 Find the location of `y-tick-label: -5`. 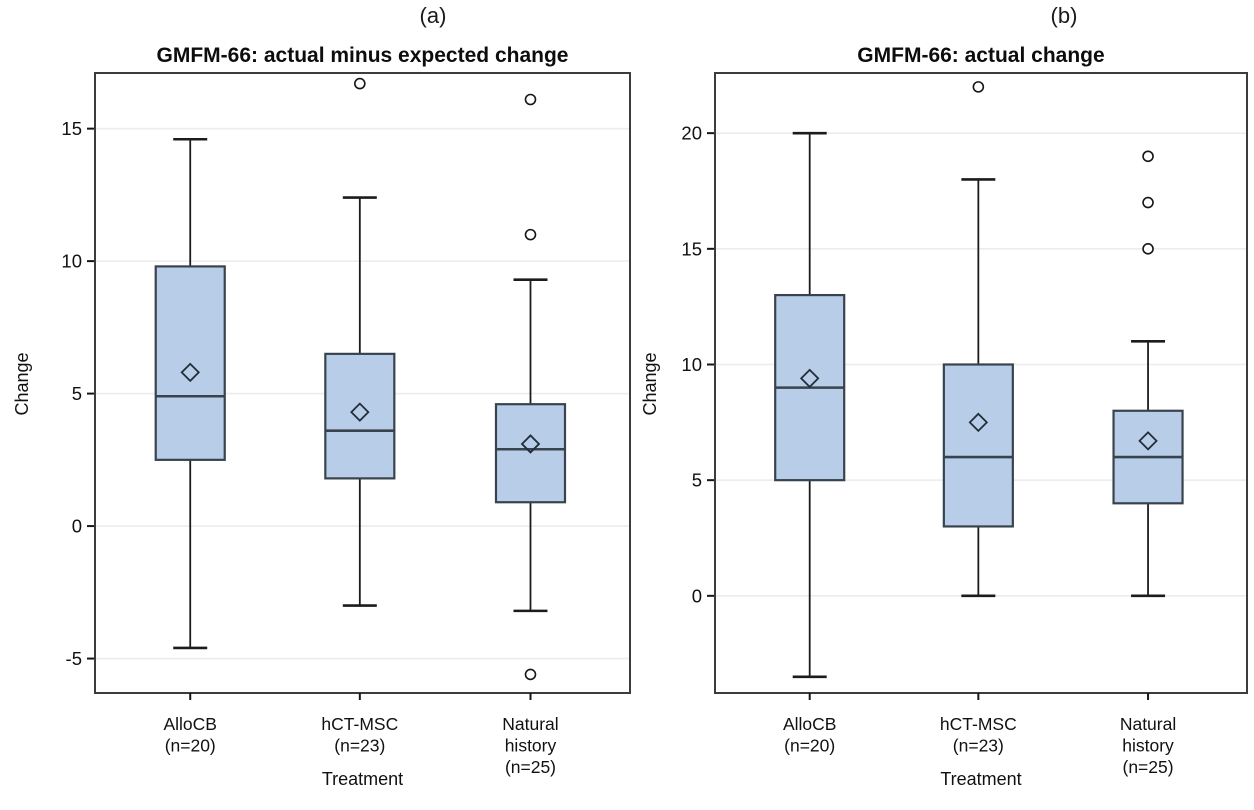

y-tick-label: -5 is located at coordinates (74, 658).